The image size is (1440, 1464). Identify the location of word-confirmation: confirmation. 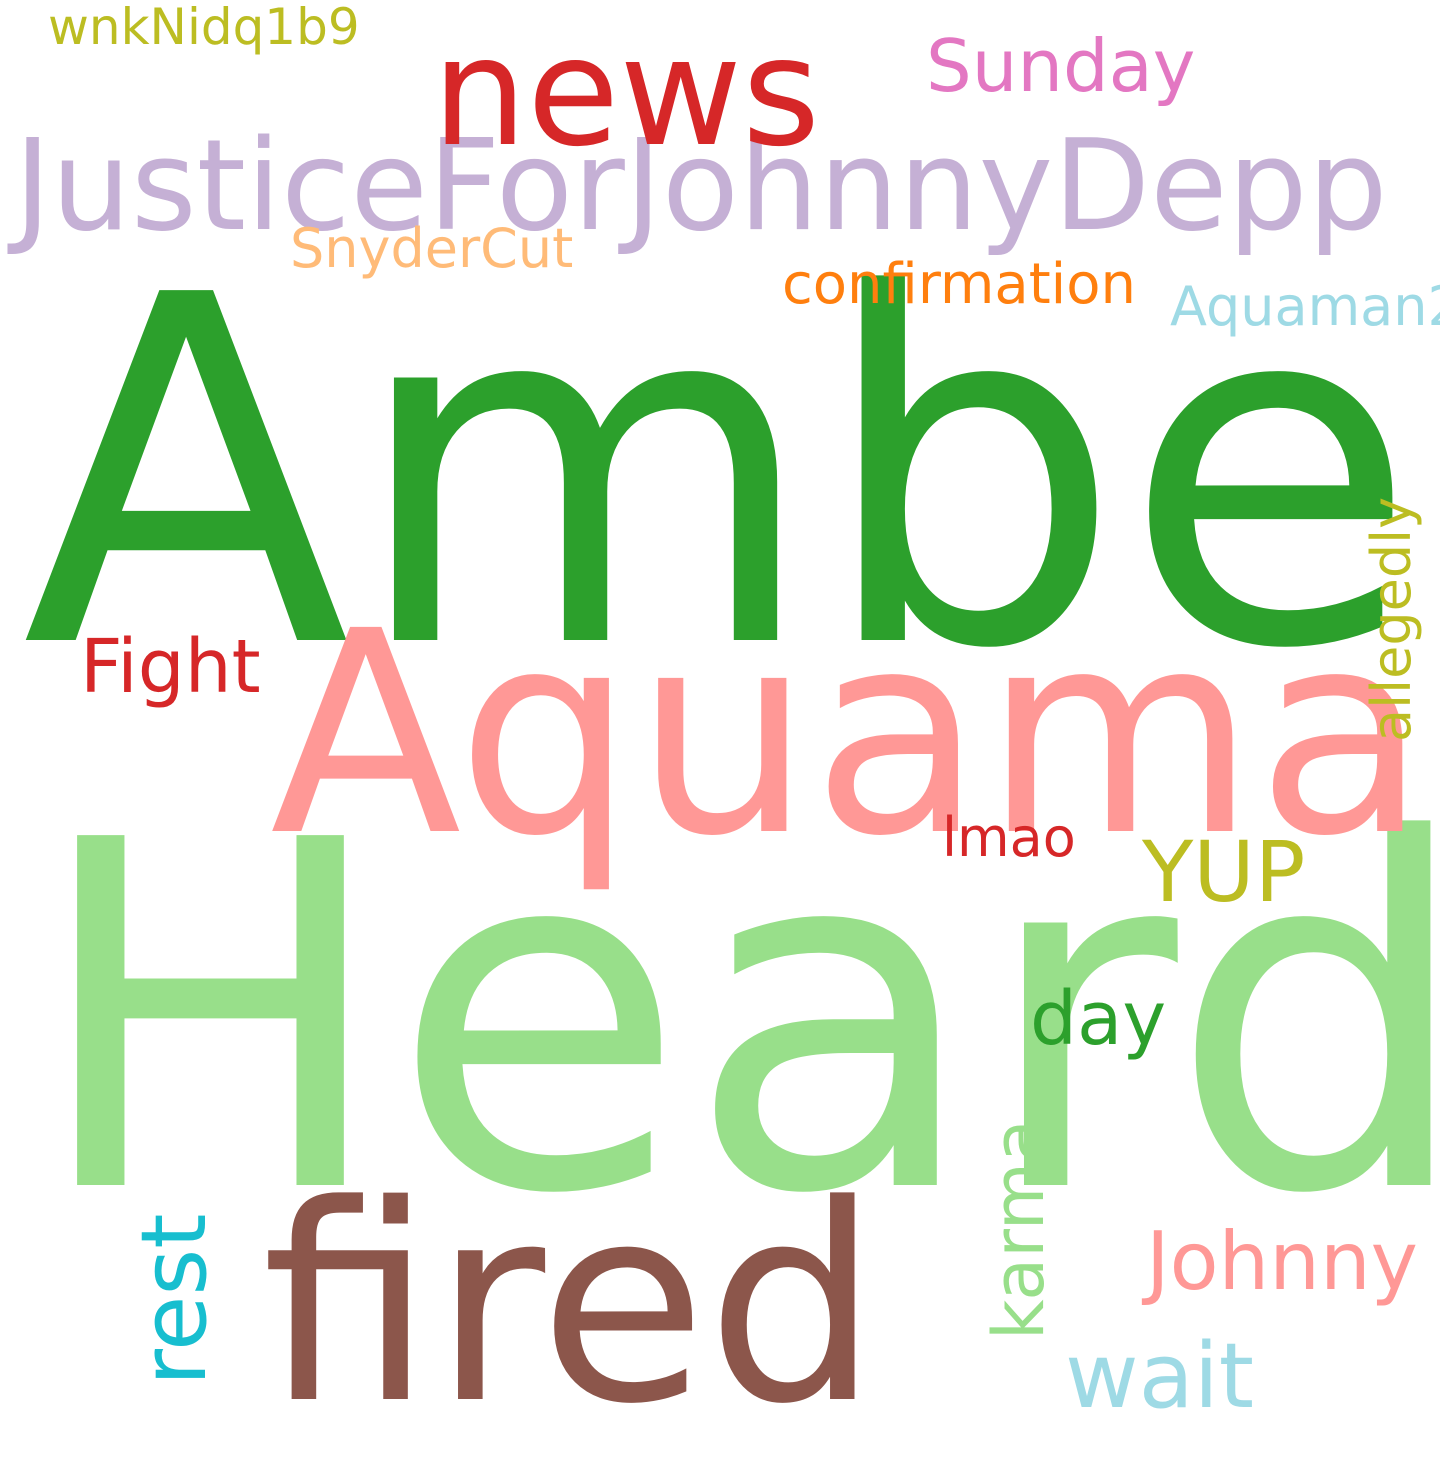
(959, 284).